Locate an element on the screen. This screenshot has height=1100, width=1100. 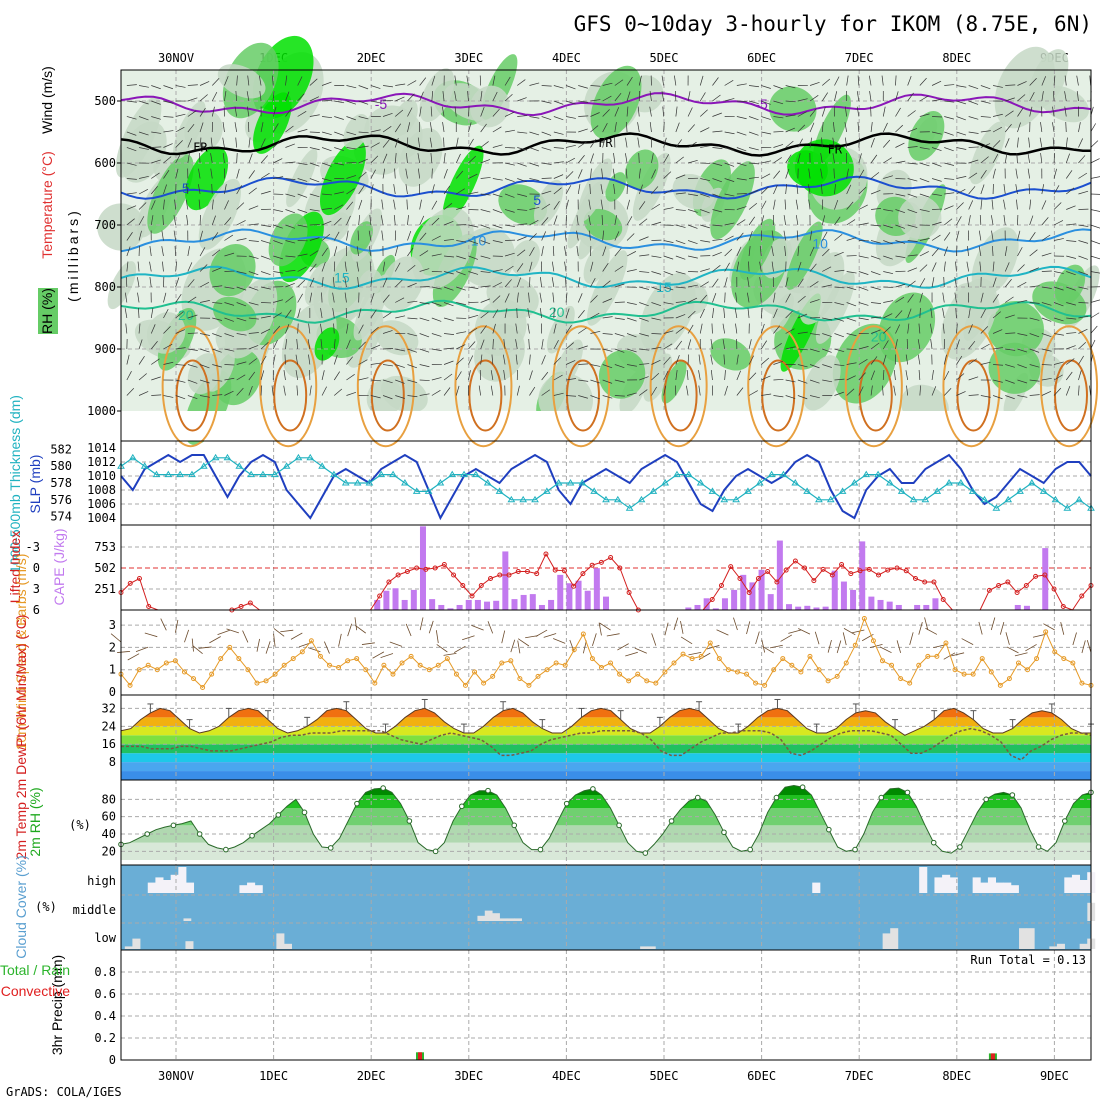
temperature-fill is located at coordinates (606, 744).